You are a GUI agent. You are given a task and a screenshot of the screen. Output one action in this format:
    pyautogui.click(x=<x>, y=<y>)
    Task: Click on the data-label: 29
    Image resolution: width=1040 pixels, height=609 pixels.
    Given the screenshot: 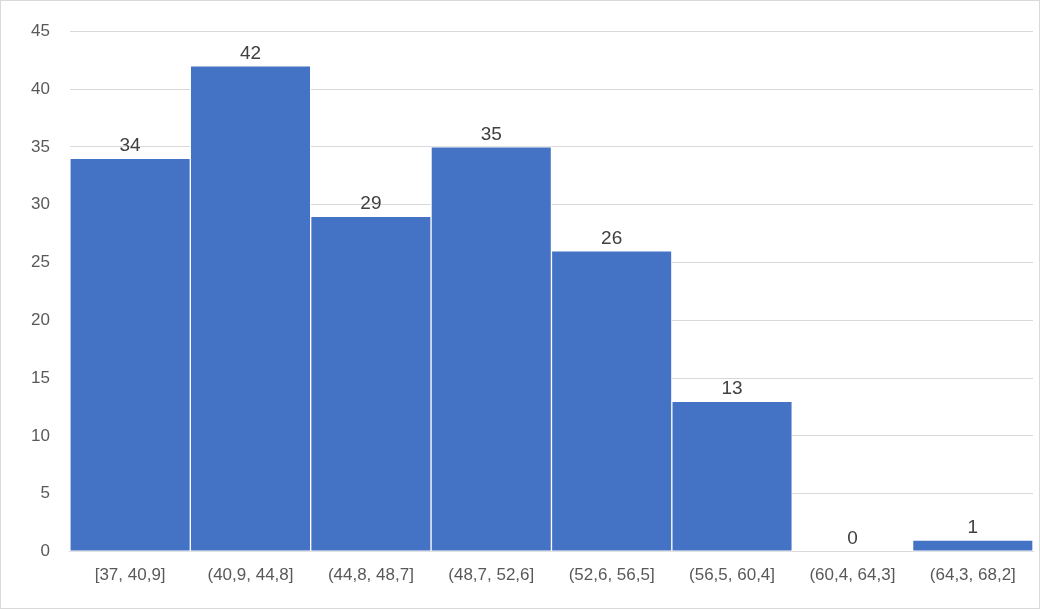 What is the action you would take?
    pyautogui.click(x=371, y=202)
    